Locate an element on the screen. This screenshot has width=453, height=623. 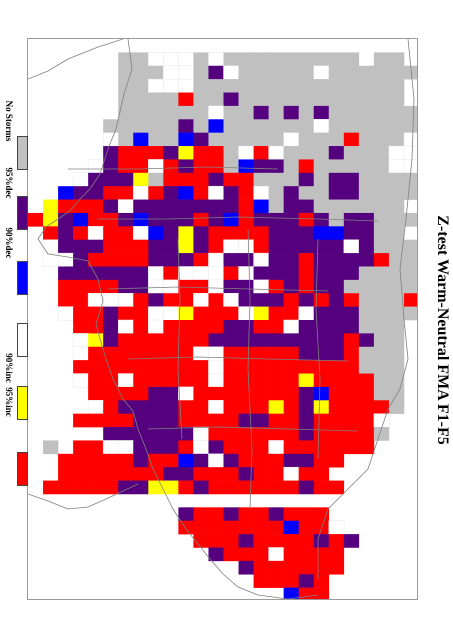
state-boundary is located at coordinates (238, 359).